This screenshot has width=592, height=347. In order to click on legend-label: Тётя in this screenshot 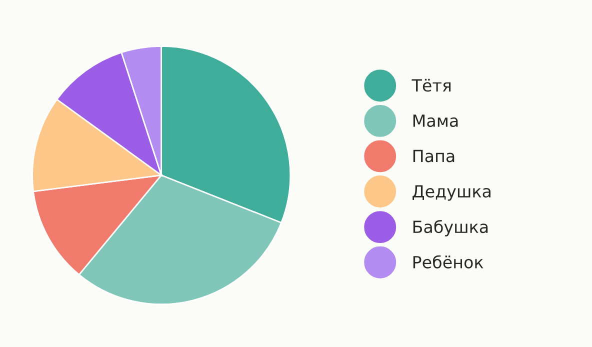, I will do `click(431, 85)`.